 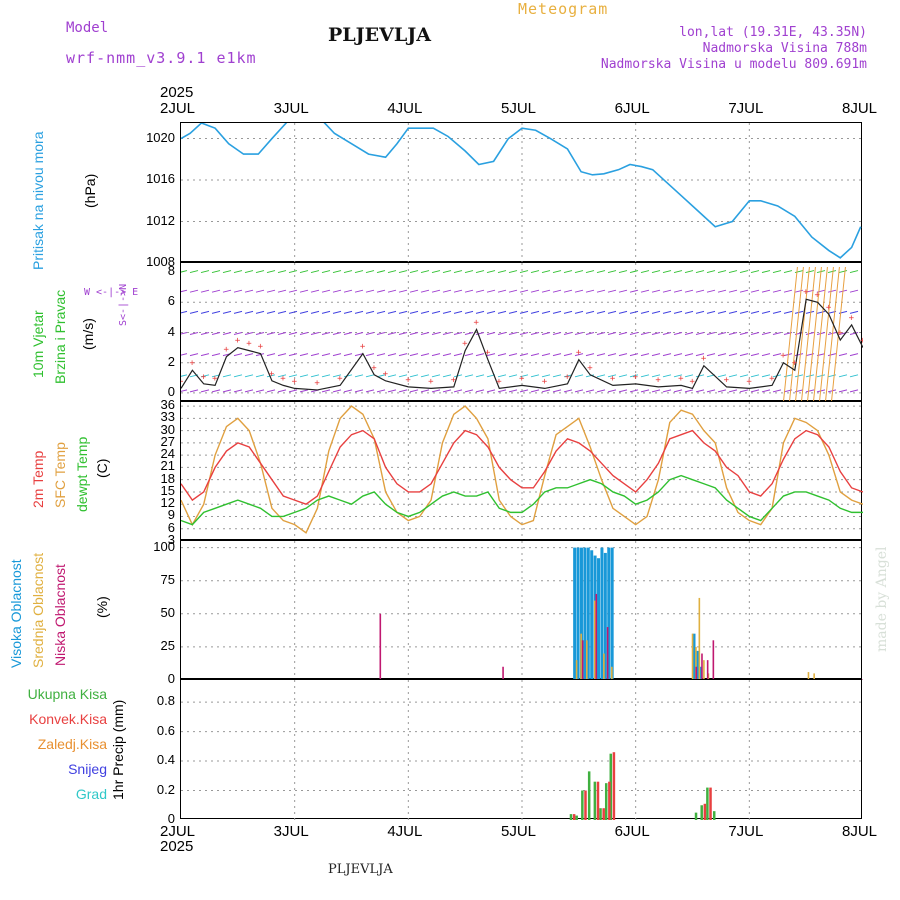 What do you see at coordinates (171, 301) in the screenshot?
I see `y-tick-label: 6` at bounding box center [171, 301].